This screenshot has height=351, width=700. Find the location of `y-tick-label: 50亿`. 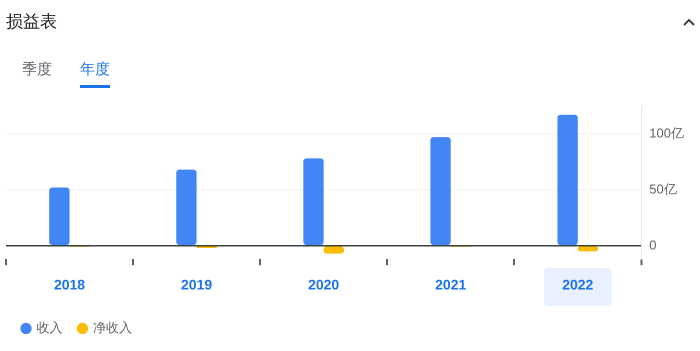

y-tick-label: 50亿 is located at coordinates (663, 188).